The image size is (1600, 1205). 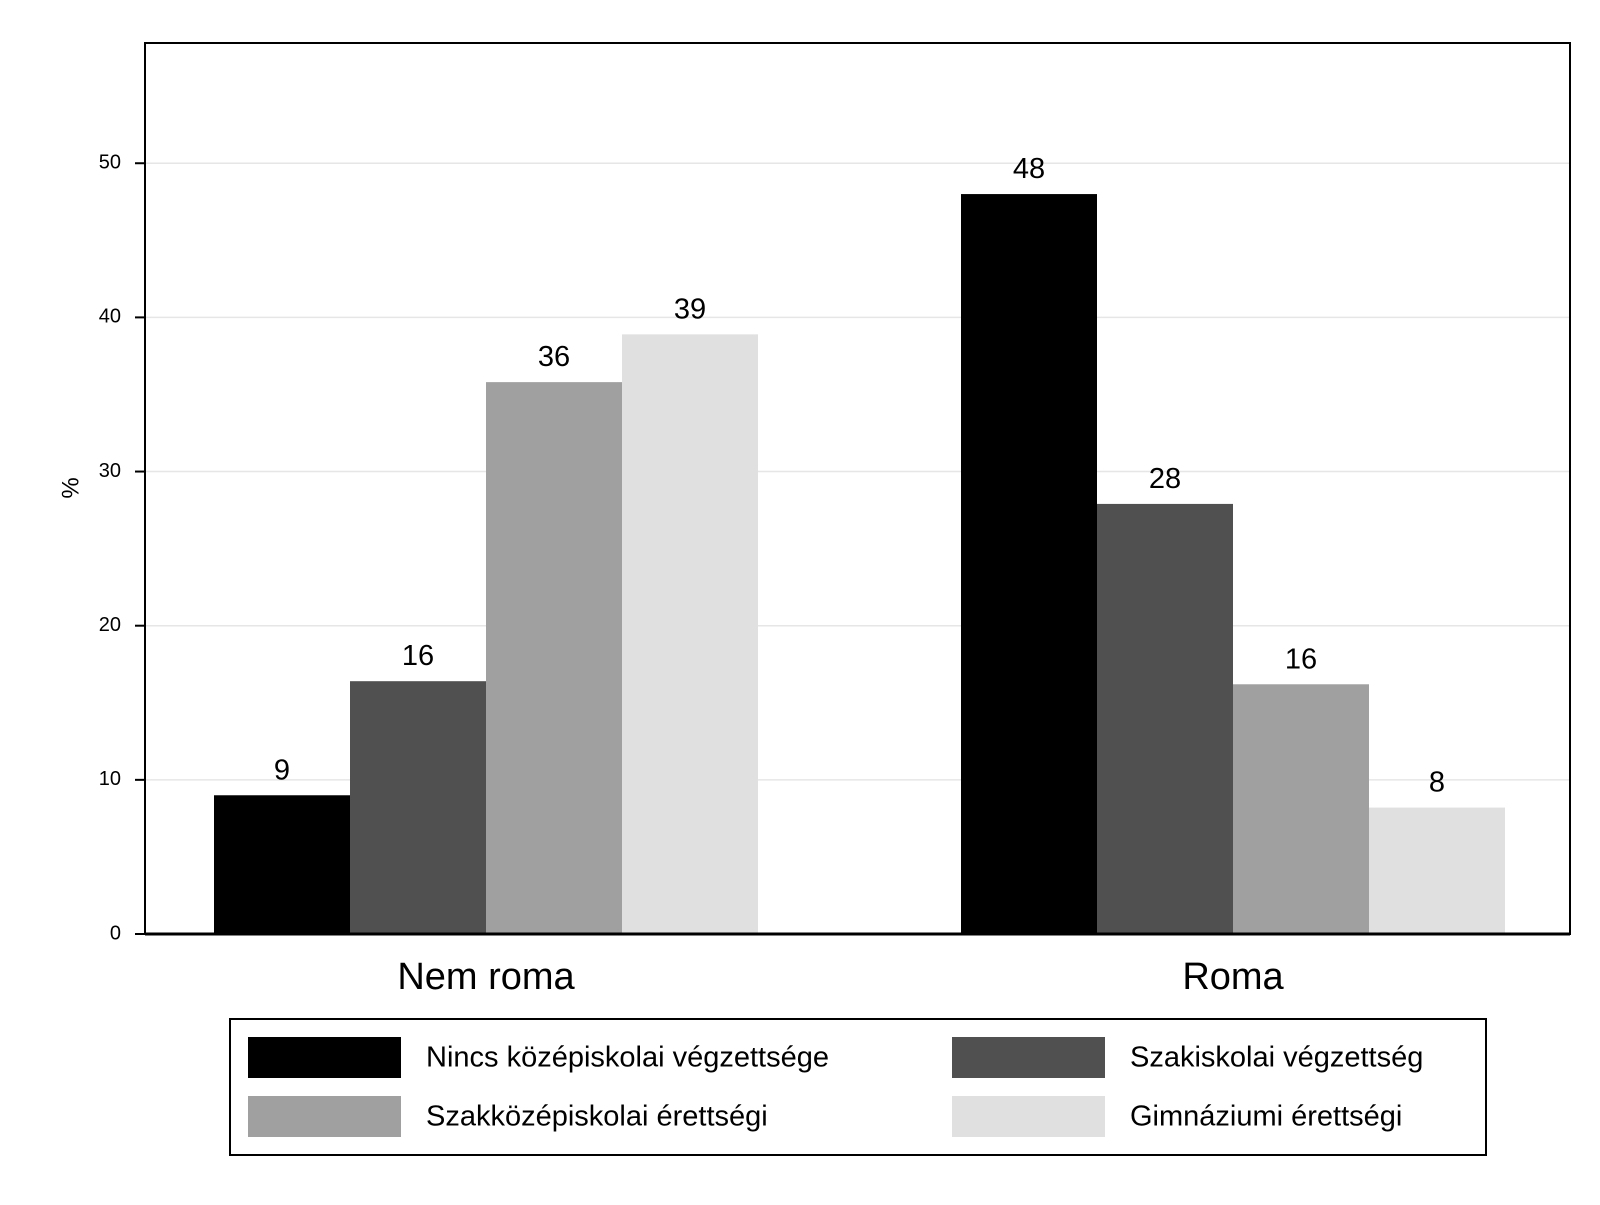 What do you see at coordinates (1029, 169) in the screenshot?
I see `data-label: 48` at bounding box center [1029, 169].